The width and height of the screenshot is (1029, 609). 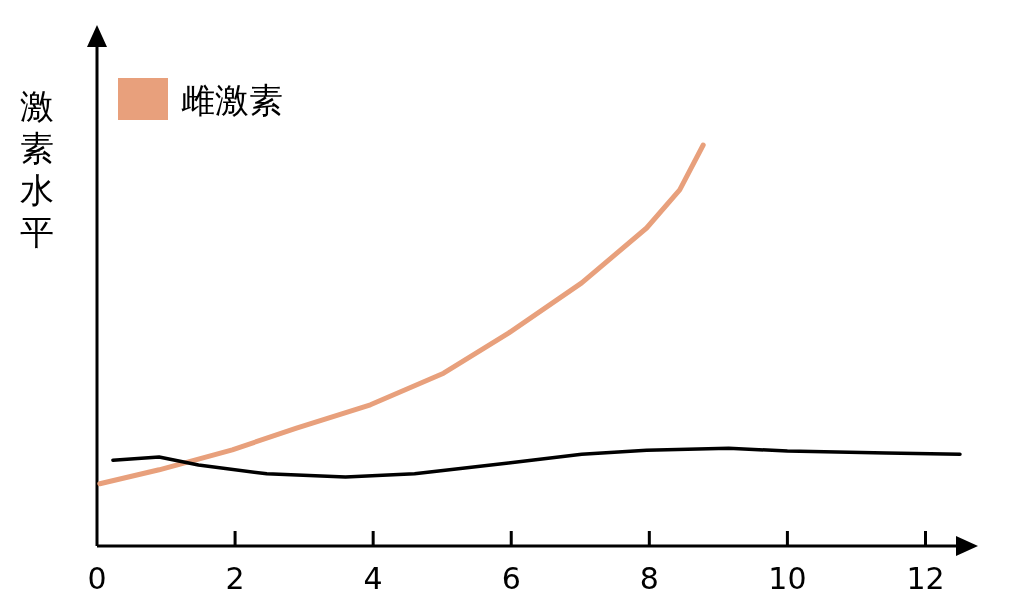 What do you see at coordinates (925, 578) in the screenshot?
I see `x-tick-label: 12` at bounding box center [925, 578].